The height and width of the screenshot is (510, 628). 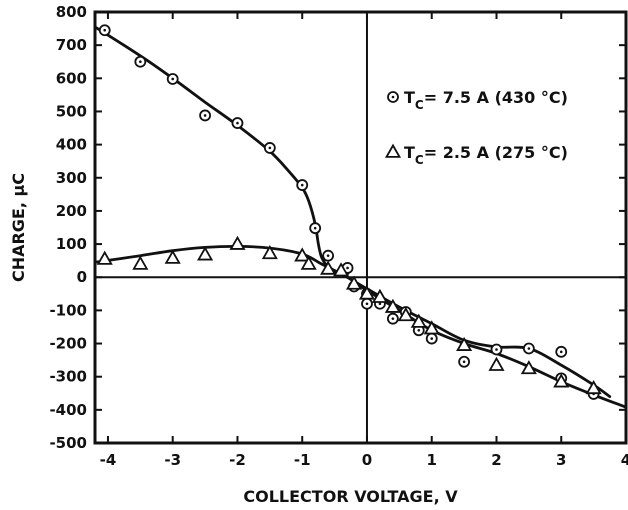 What do you see at coordinates (68, 410) in the screenshot?
I see `y-tick-label: -400` at bounding box center [68, 410].